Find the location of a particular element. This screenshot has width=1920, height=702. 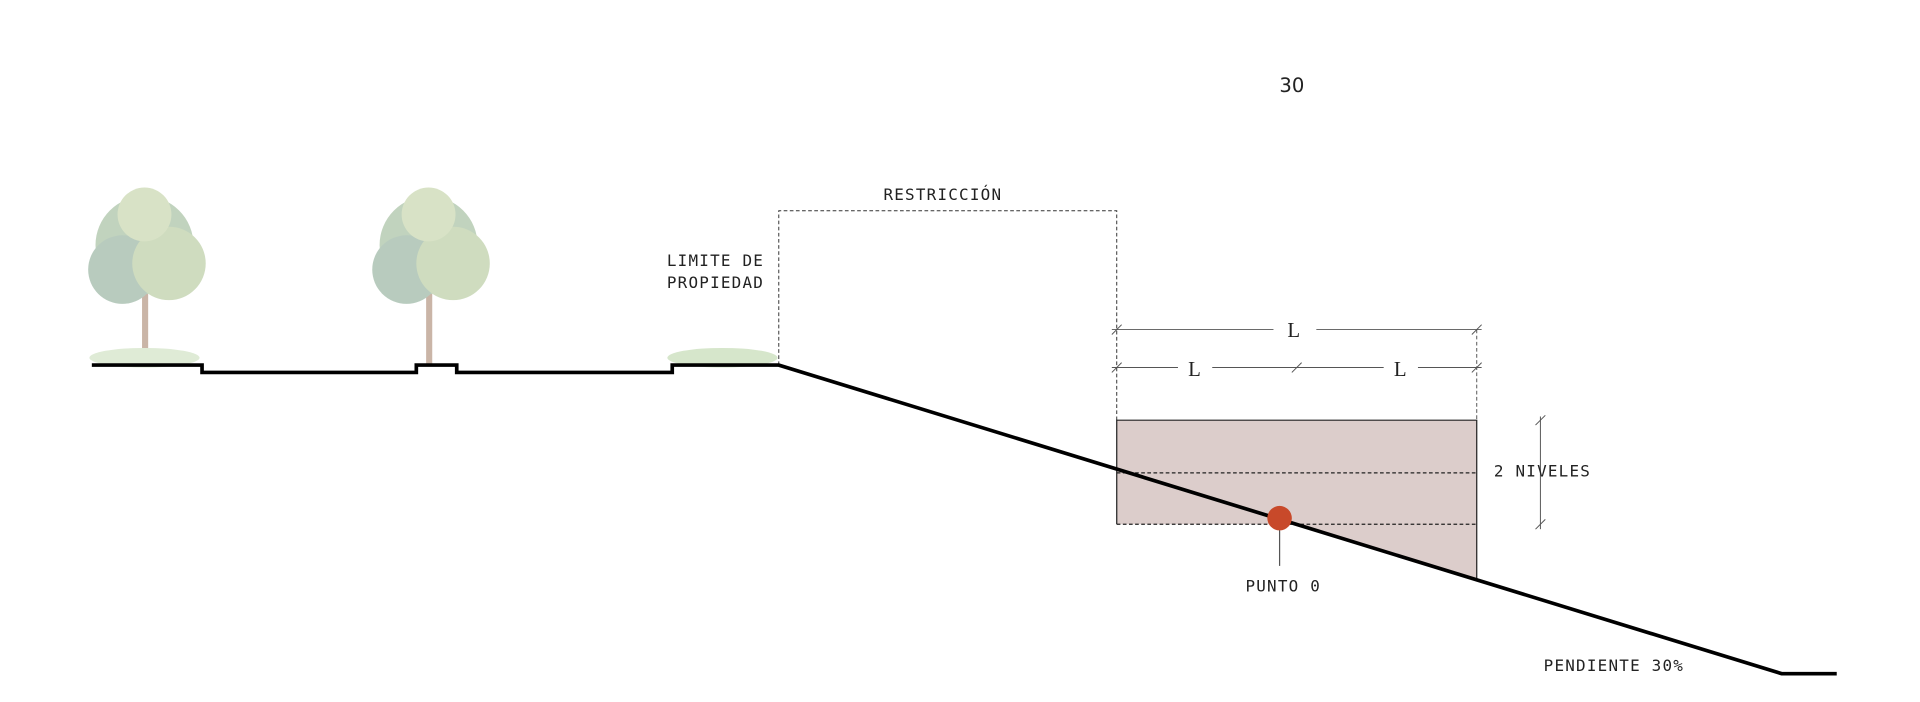

restriction-label: RESTRICCIÓN is located at coordinates (942, 194).